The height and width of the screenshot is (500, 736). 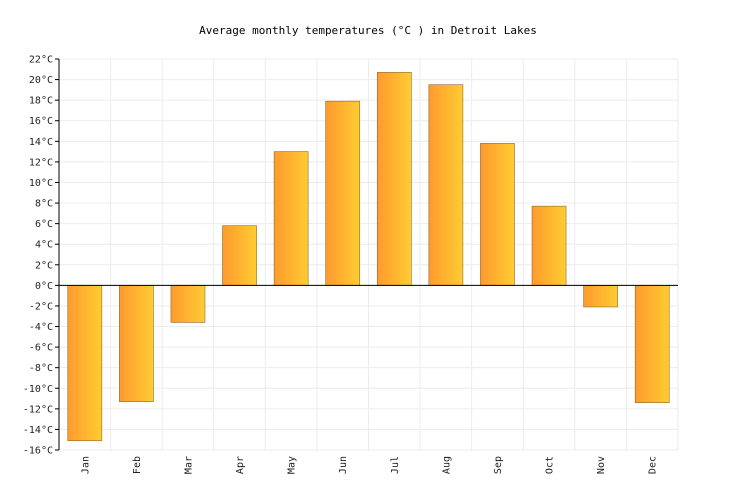 I want to click on y-tick-label: 0°C, so click(x=44, y=286).